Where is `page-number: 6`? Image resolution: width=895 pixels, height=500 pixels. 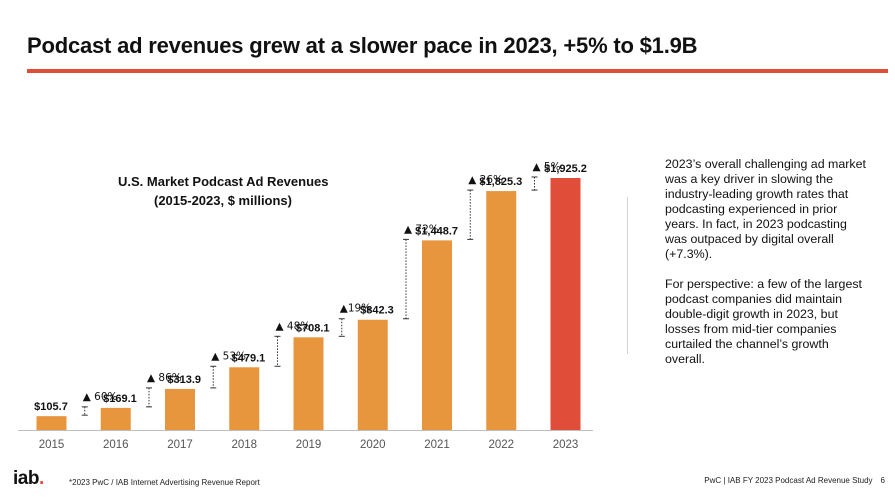
page-number: 6 is located at coordinates (882, 480).